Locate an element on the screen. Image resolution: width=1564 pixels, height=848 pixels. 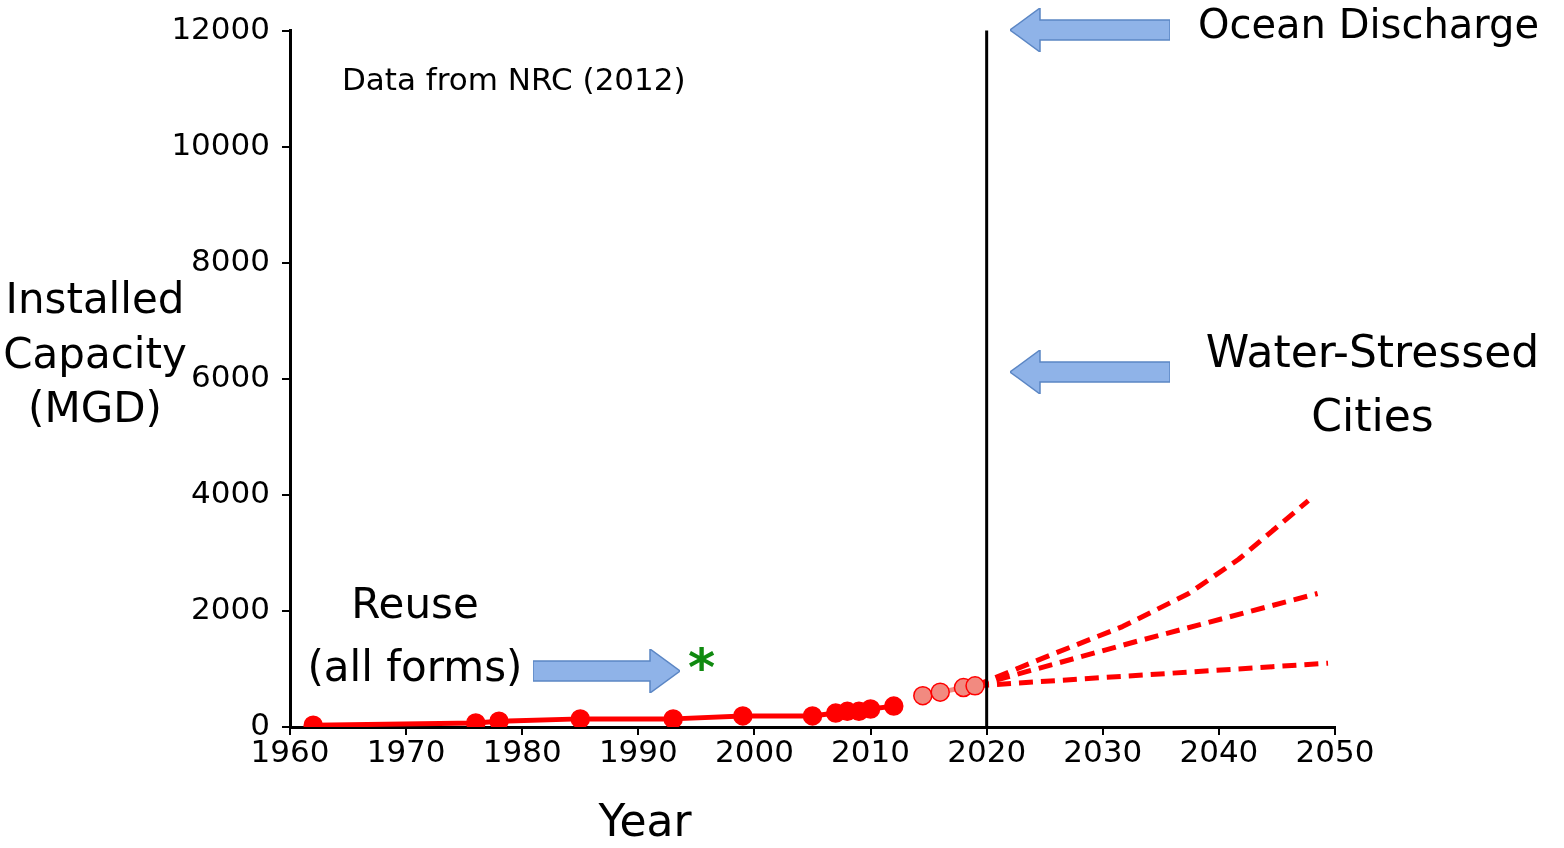
x-tick-label: 1970 is located at coordinates (406, 750).